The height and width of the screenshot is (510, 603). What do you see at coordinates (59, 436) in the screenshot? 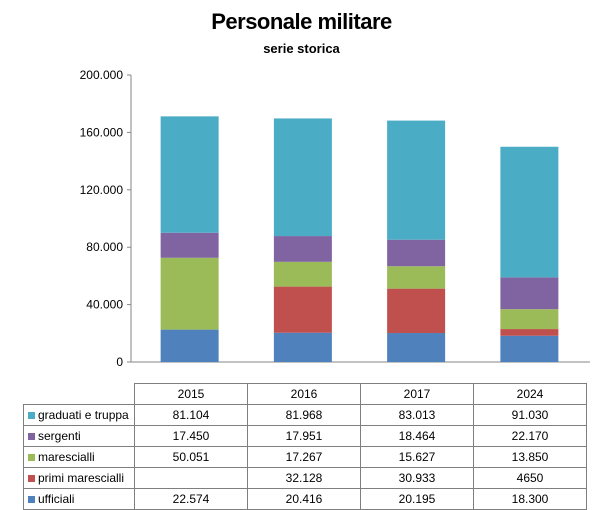
I see `series-name: sergenti` at bounding box center [59, 436].